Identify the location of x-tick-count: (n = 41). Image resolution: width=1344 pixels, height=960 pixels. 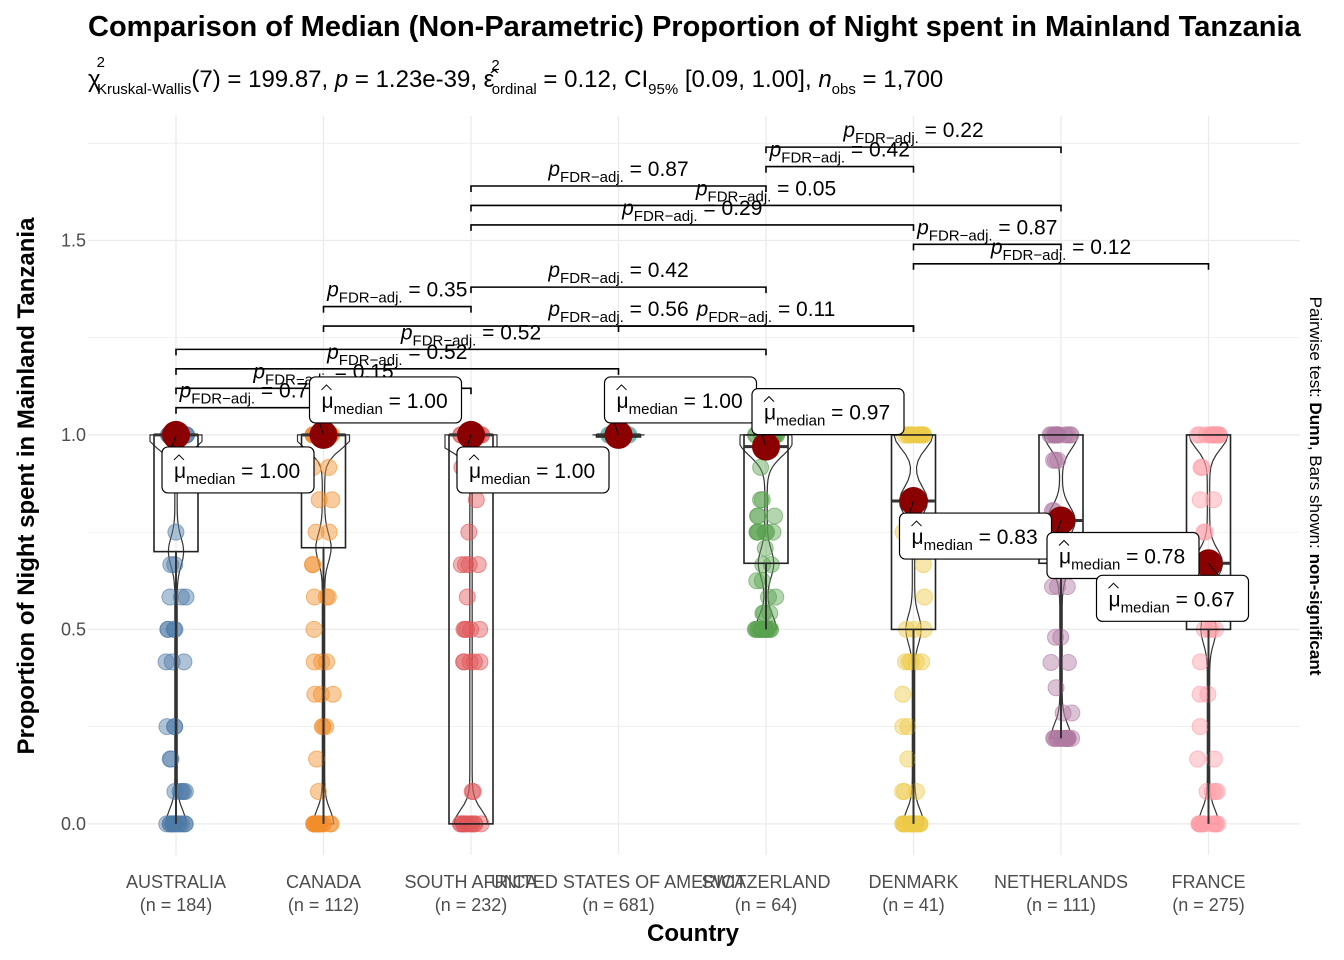
(913, 905).